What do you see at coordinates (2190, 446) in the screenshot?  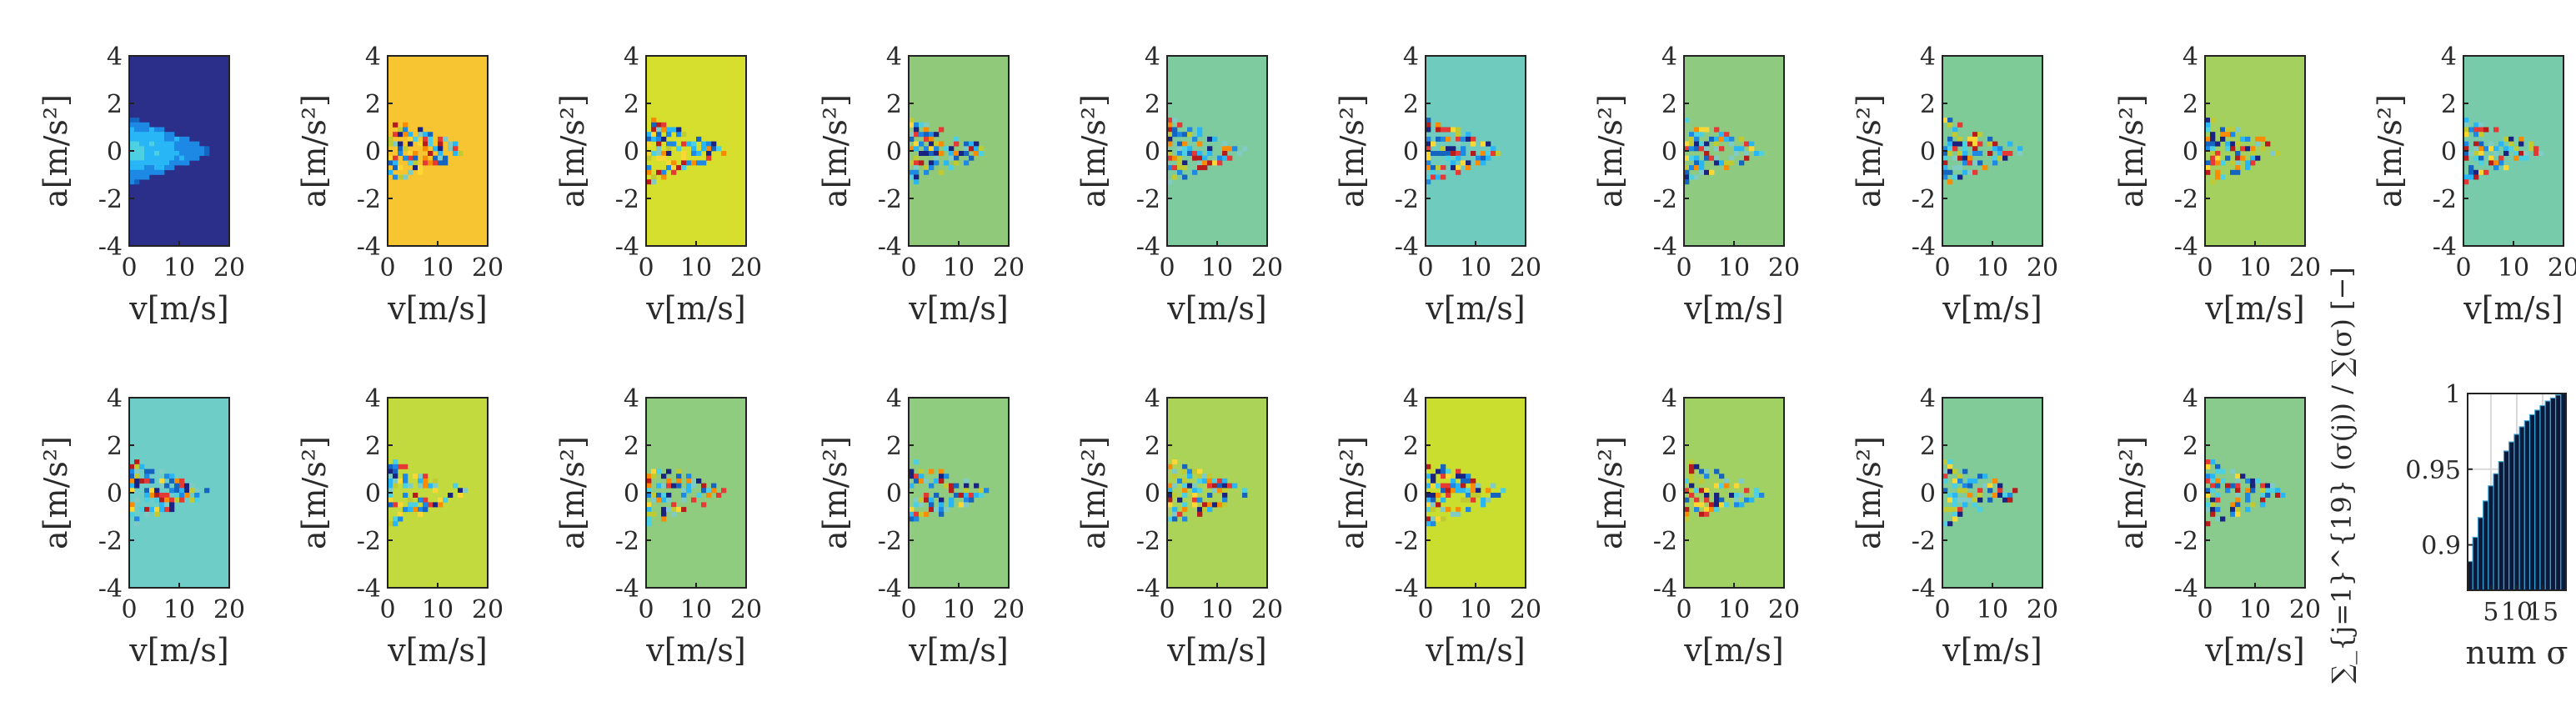 I see `y-tick-label: 2` at bounding box center [2190, 446].